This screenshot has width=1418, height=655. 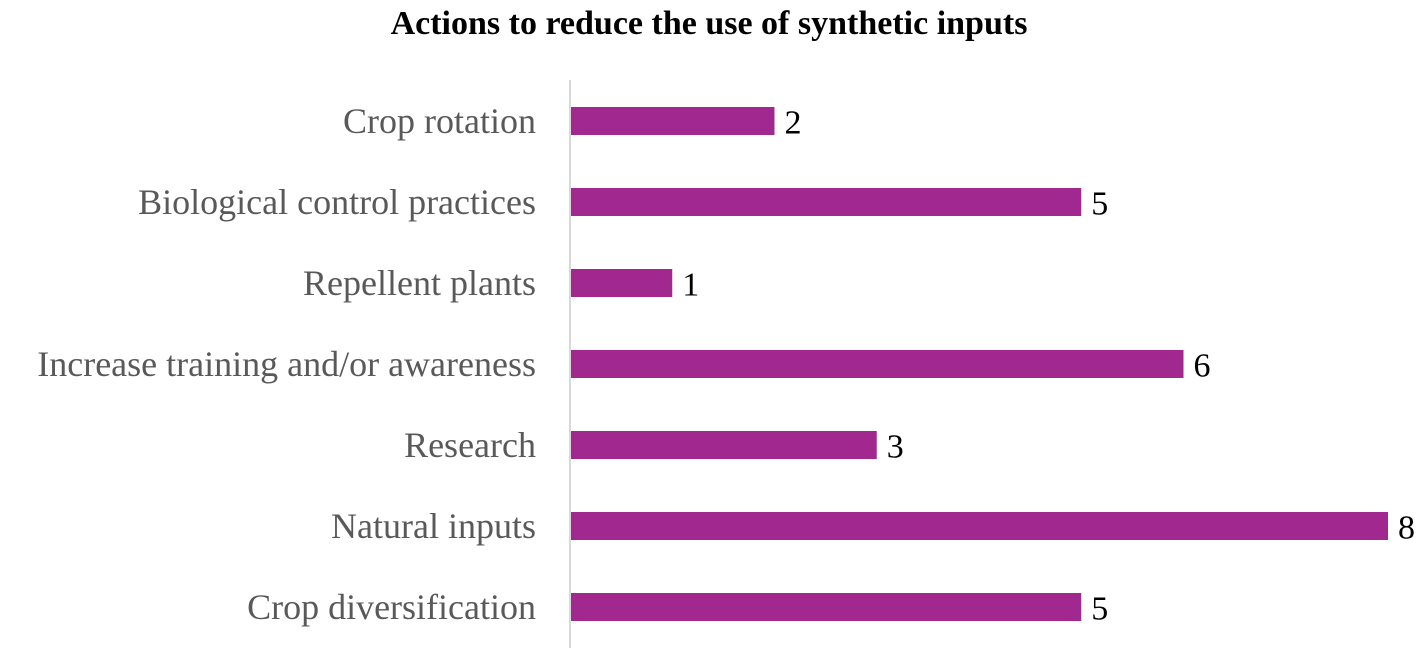 What do you see at coordinates (433, 526) in the screenshot?
I see `category-label-natural-inputs: Natural inputs` at bounding box center [433, 526].